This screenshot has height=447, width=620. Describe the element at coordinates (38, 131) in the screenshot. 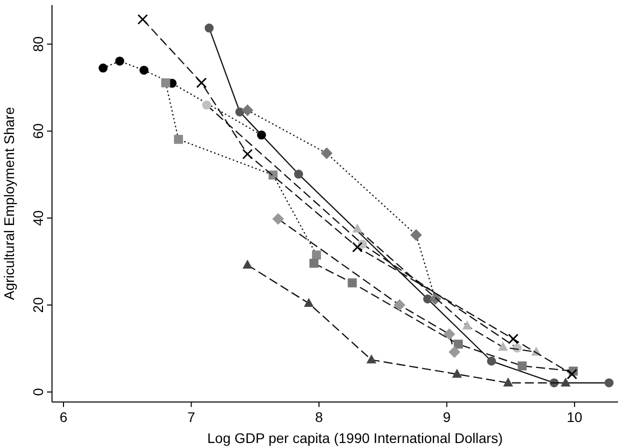

I see `y-tick-label: 60` at that location.